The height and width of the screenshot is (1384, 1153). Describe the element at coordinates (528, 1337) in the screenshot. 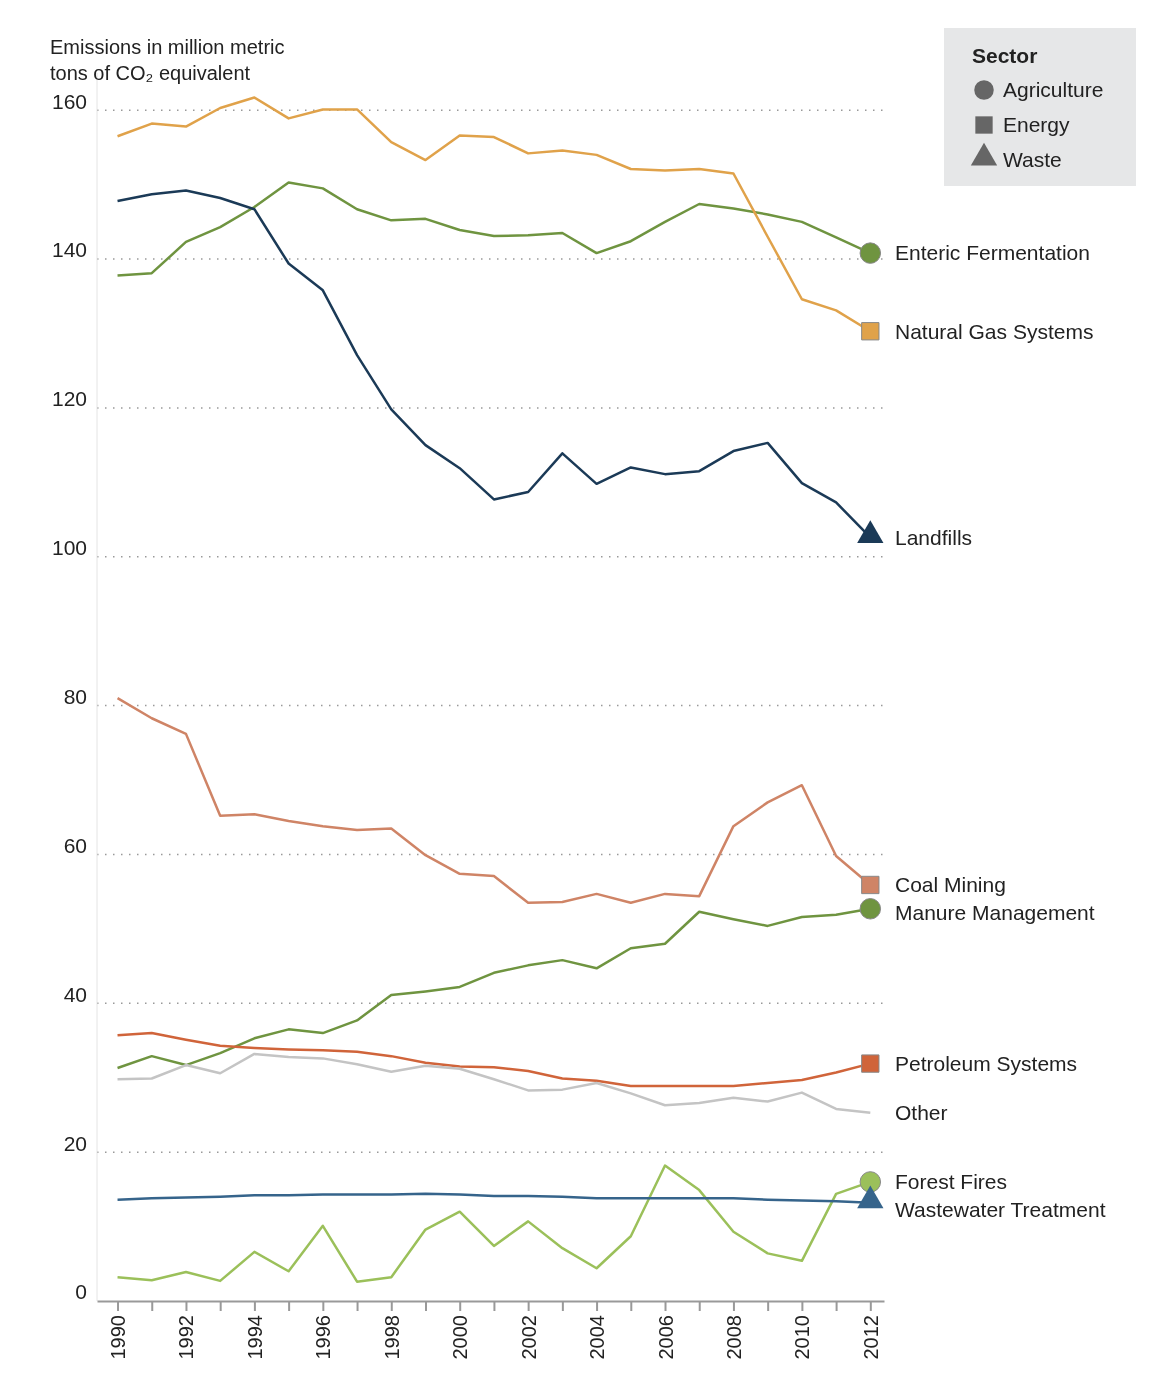

I see `x-tick-label: 2002` at that location.